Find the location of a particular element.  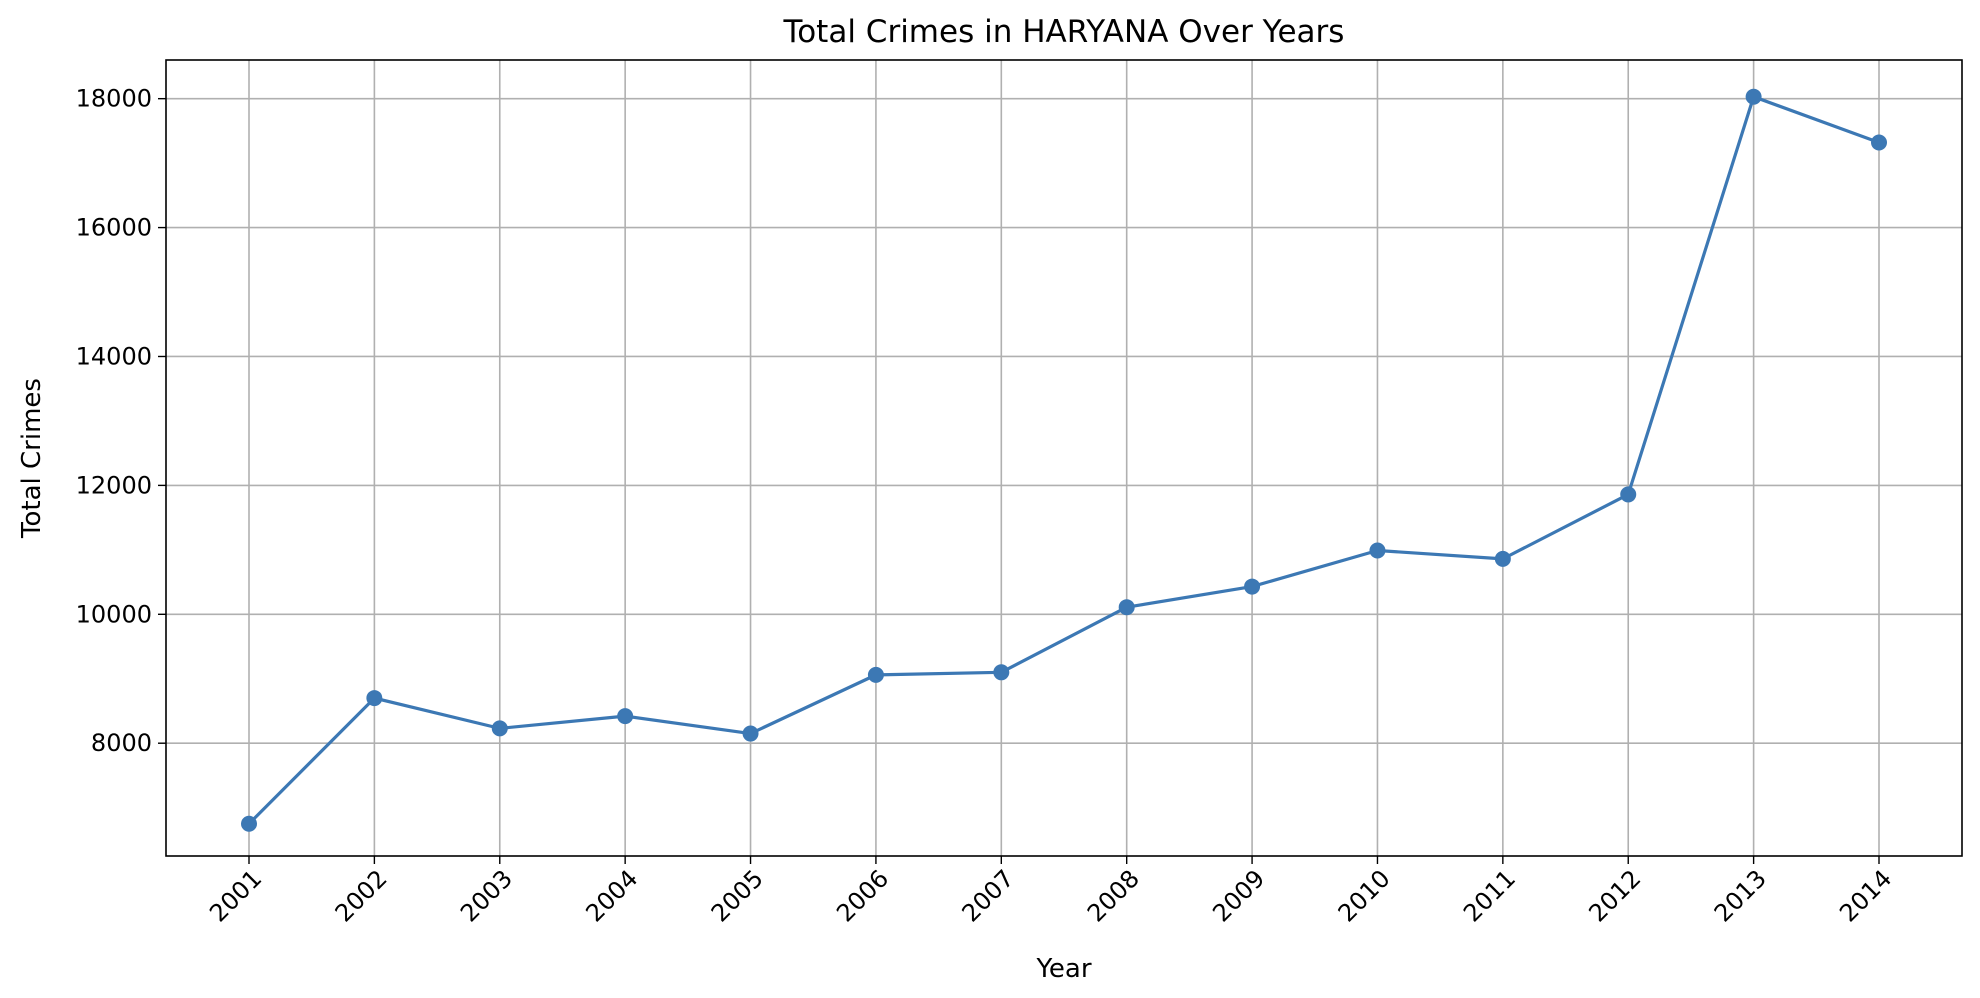

x-tick-label: 2012 is located at coordinates (1614, 895).